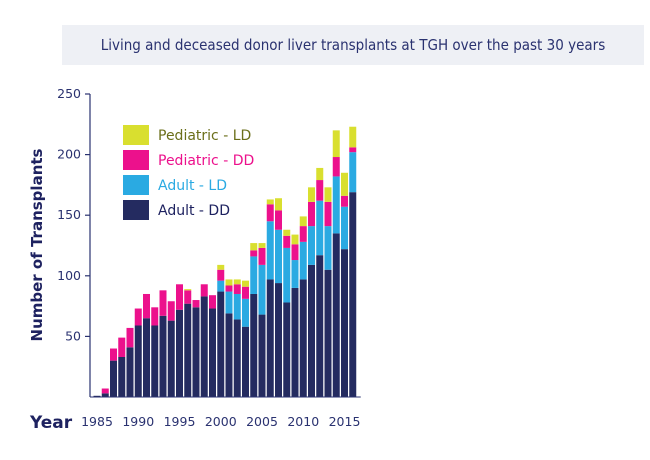 This screenshot has height=460, width=650. What do you see at coordinates (105, 391) in the screenshot?
I see `bar-segment-pediatric-dd-1986` at bounding box center [105, 391].